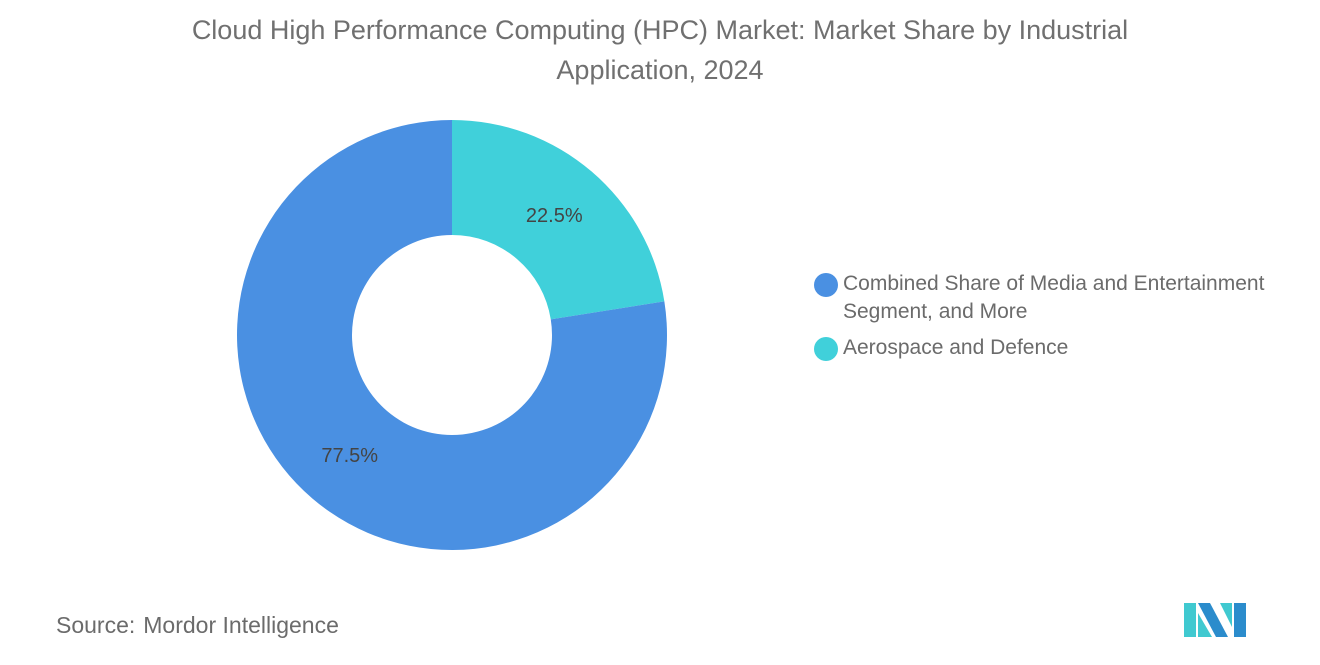  Describe the element at coordinates (956, 347) in the screenshot. I see `legend-label: Aerospace and Defence` at that location.